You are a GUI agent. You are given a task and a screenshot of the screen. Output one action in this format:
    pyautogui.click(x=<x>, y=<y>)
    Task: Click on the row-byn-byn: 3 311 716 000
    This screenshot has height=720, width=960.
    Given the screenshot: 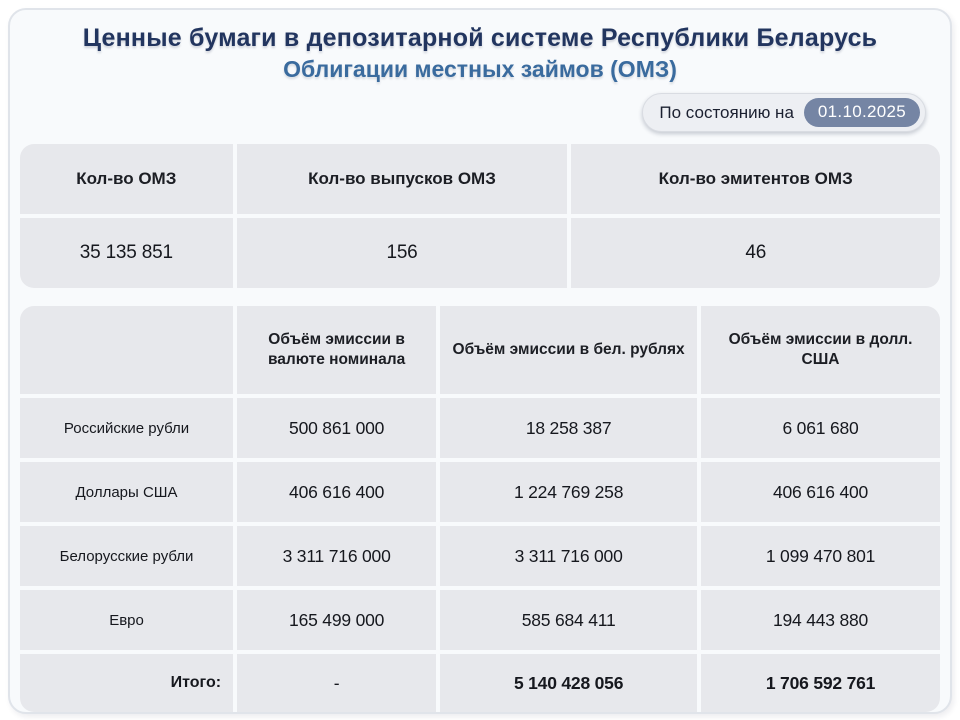 What is the action you would take?
    pyautogui.click(x=569, y=556)
    